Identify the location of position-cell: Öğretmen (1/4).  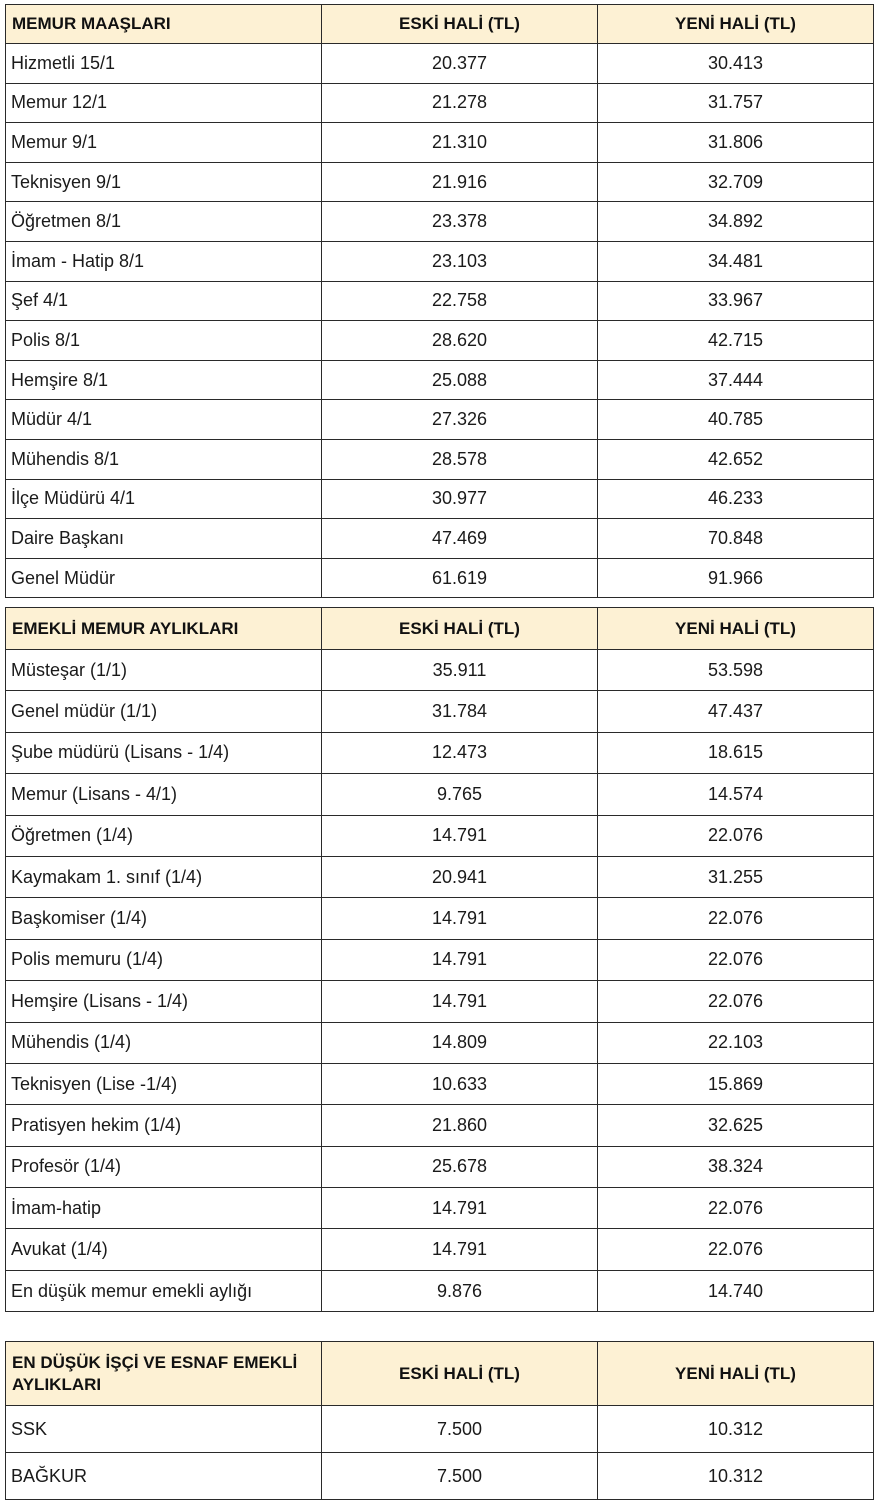
(163, 835).